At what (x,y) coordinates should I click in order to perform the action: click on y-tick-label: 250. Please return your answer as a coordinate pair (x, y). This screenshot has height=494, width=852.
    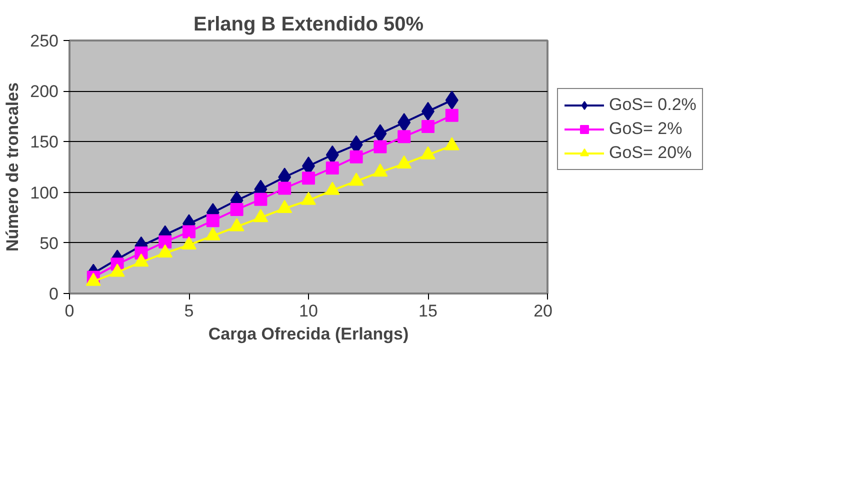
    Looking at the image, I should click on (44, 41).